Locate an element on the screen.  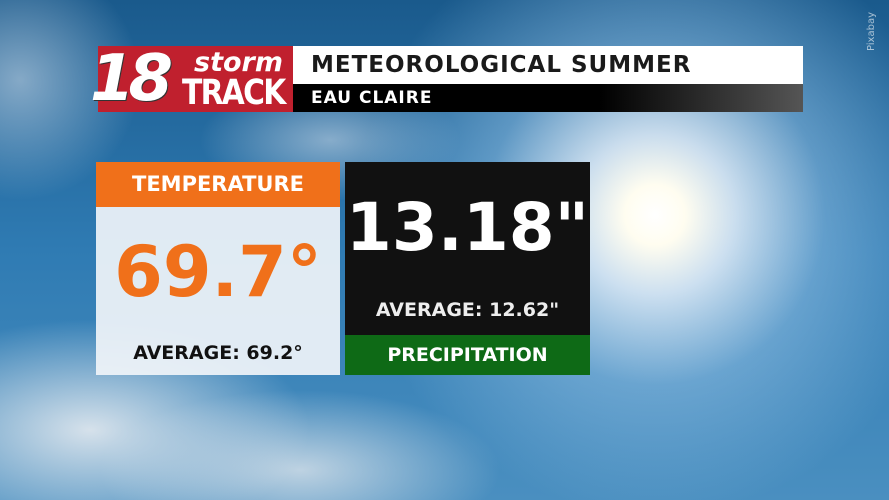
temperature-value: 69.7° is located at coordinates (218, 272).